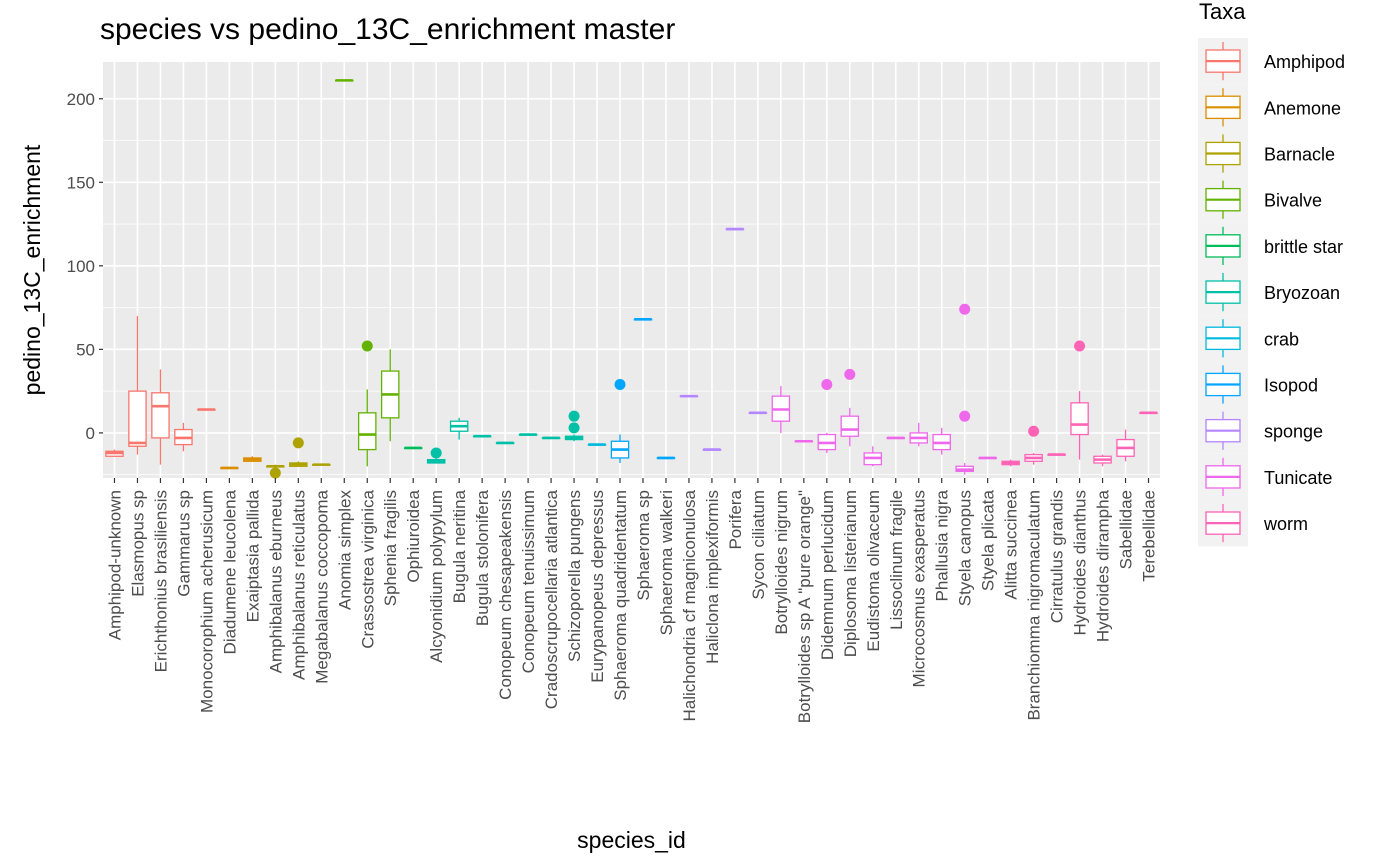 The height and width of the screenshot is (865, 1400). What do you see at coordinates (344, 550) in the screenshot?
I see `x-tick-label: Anomia simplex` at bounding box center [344, 550].